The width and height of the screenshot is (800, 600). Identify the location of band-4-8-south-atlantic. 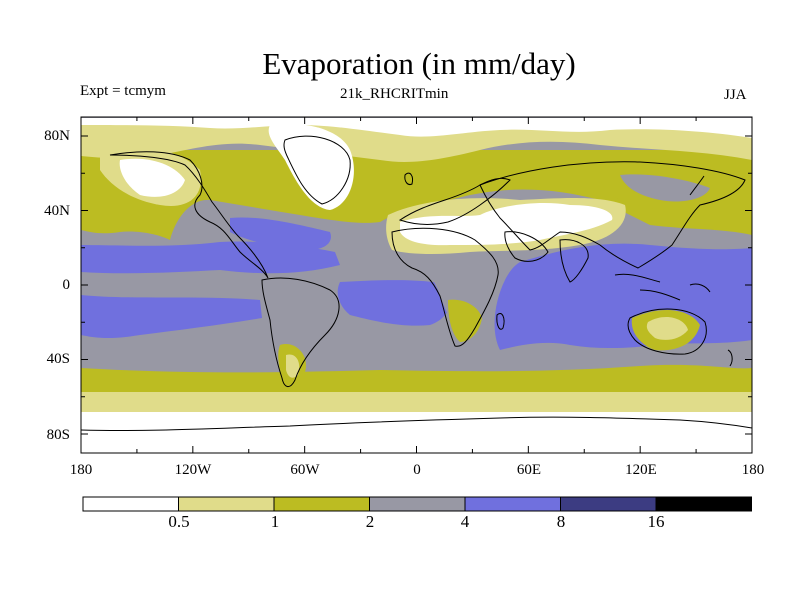
(394, 303).